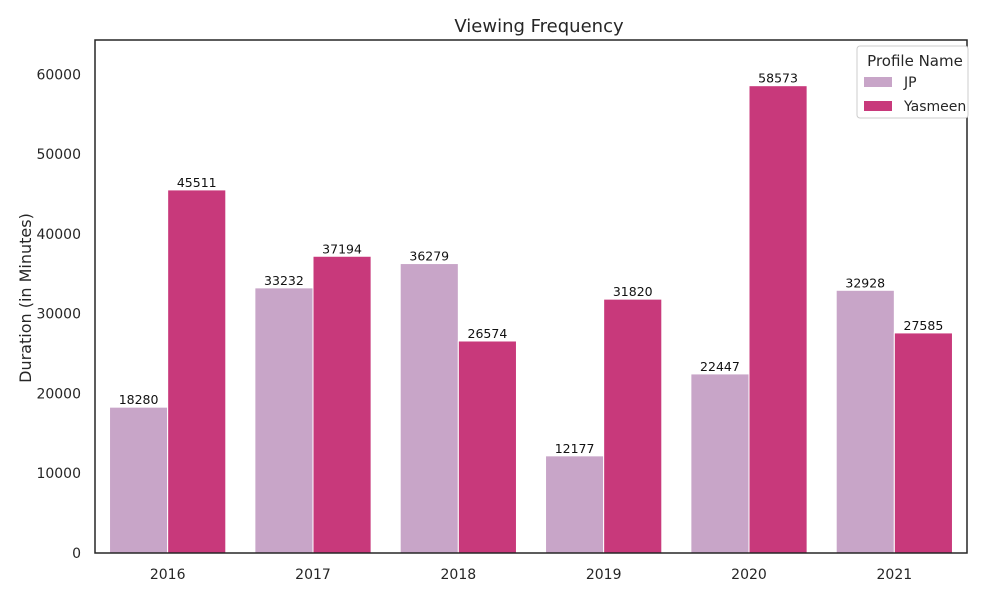 This screenshot has width=1000, height=600. I want to click on legend-items: JP Yasmeen, so click(915, 95).